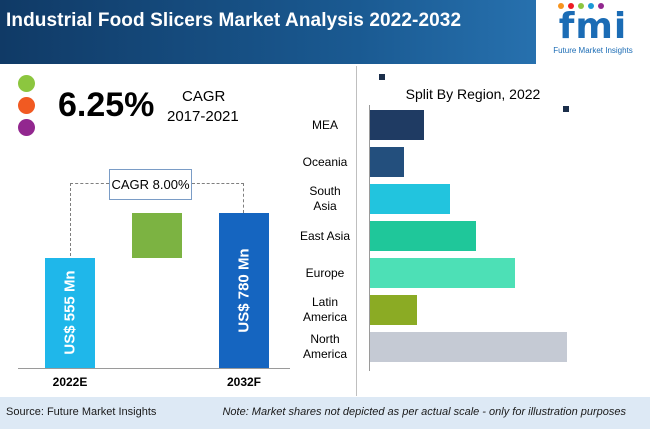  Describe the element at coordinates (593, 26) in the screenshot. I see `logo-mark: fmi` at that location.